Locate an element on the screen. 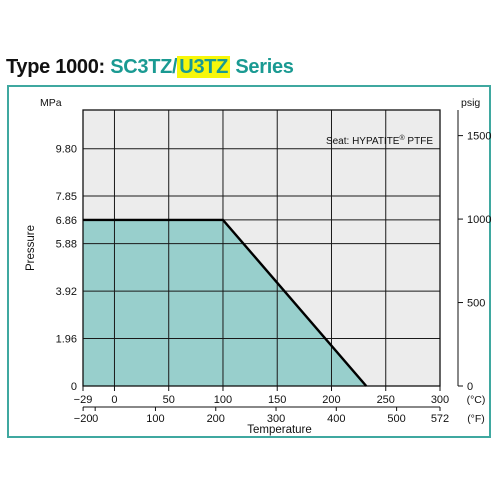 This screenshot has height=500, width=500. title-model-a: SC3TZ is located at coordinates (141, 67).